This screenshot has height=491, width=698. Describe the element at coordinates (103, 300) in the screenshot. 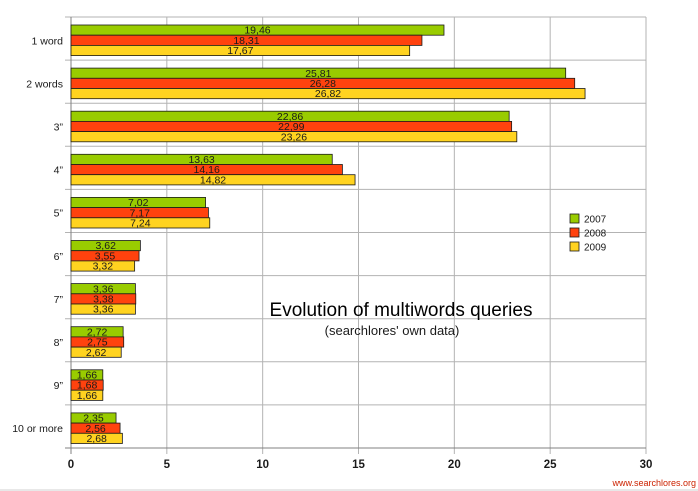

I see `value-label-2008-7: 3,38` at that location.